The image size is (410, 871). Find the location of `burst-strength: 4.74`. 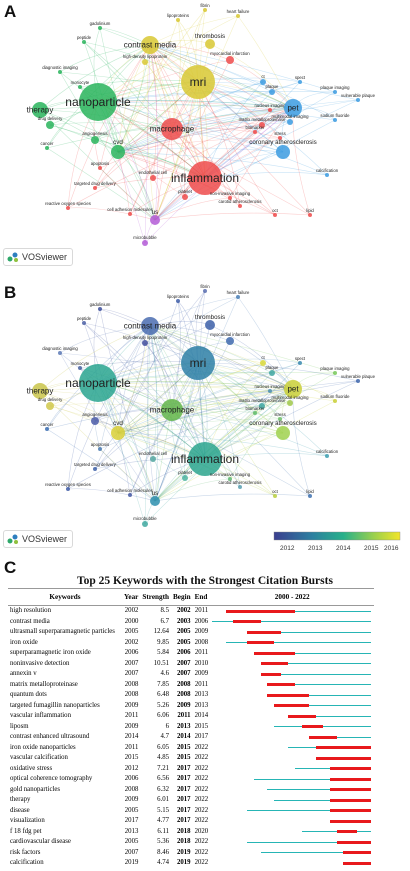

burst-strength: 4.74 is located at coordinates (163, 862).